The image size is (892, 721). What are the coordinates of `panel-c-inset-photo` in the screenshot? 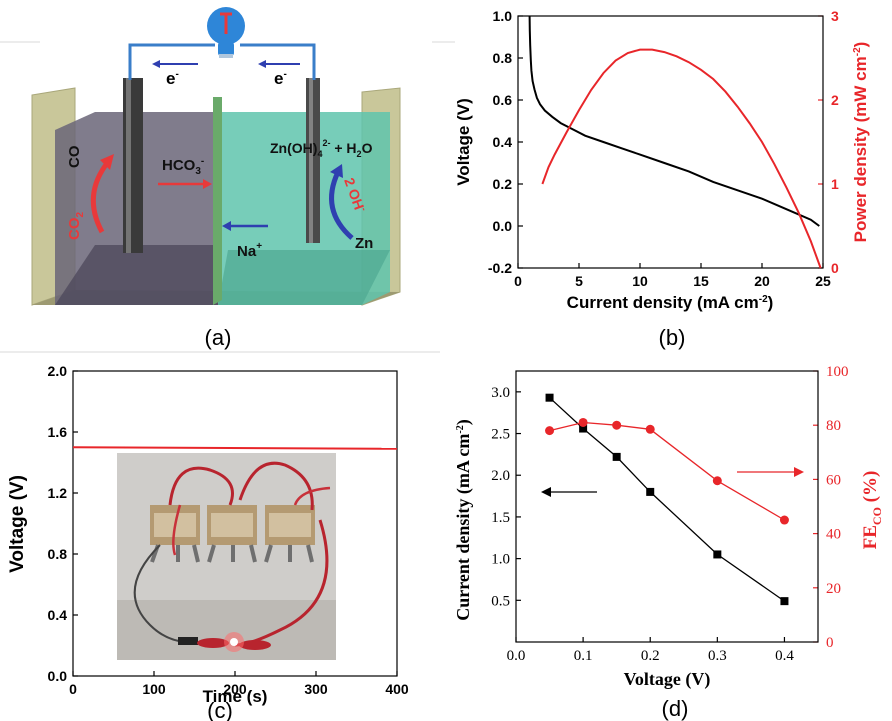 It's located at (226, 556).